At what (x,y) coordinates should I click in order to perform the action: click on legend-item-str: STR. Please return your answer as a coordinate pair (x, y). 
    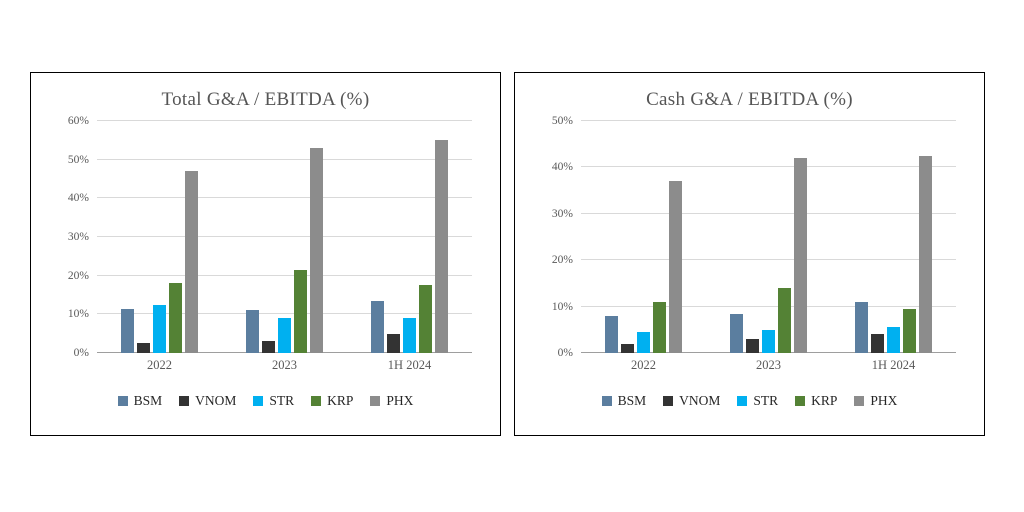
    Looking at the image, I should click on (757, 401).